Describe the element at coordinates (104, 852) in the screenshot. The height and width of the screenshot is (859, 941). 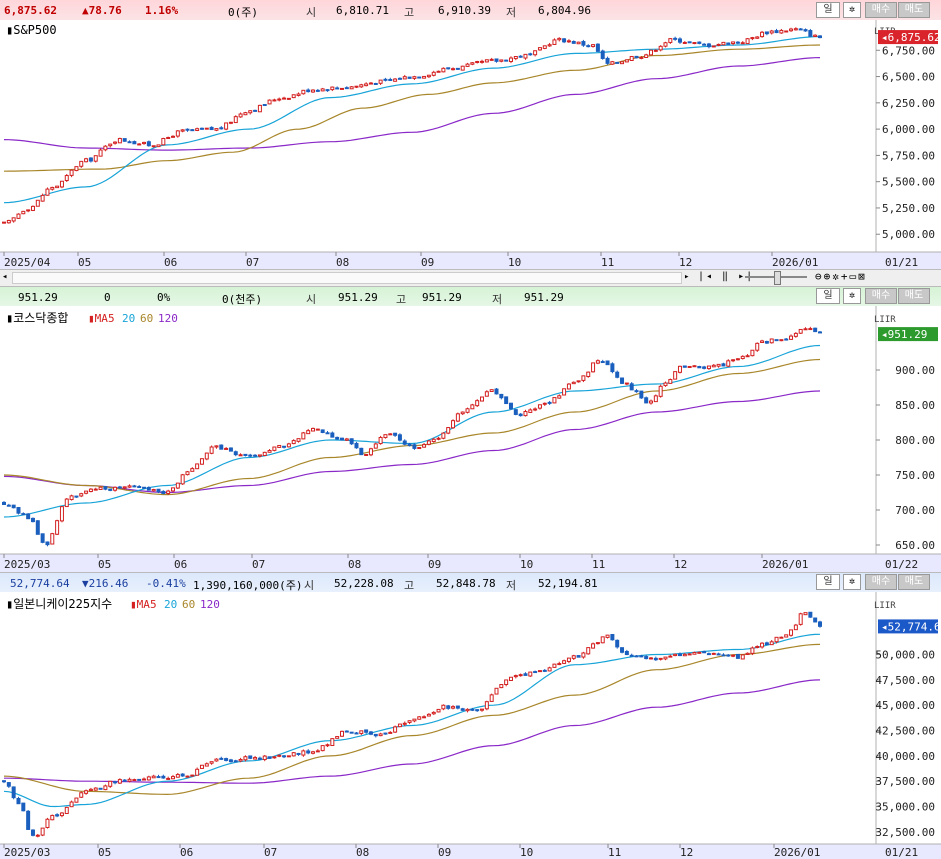
I see `x-tick-label: 05` at that location.